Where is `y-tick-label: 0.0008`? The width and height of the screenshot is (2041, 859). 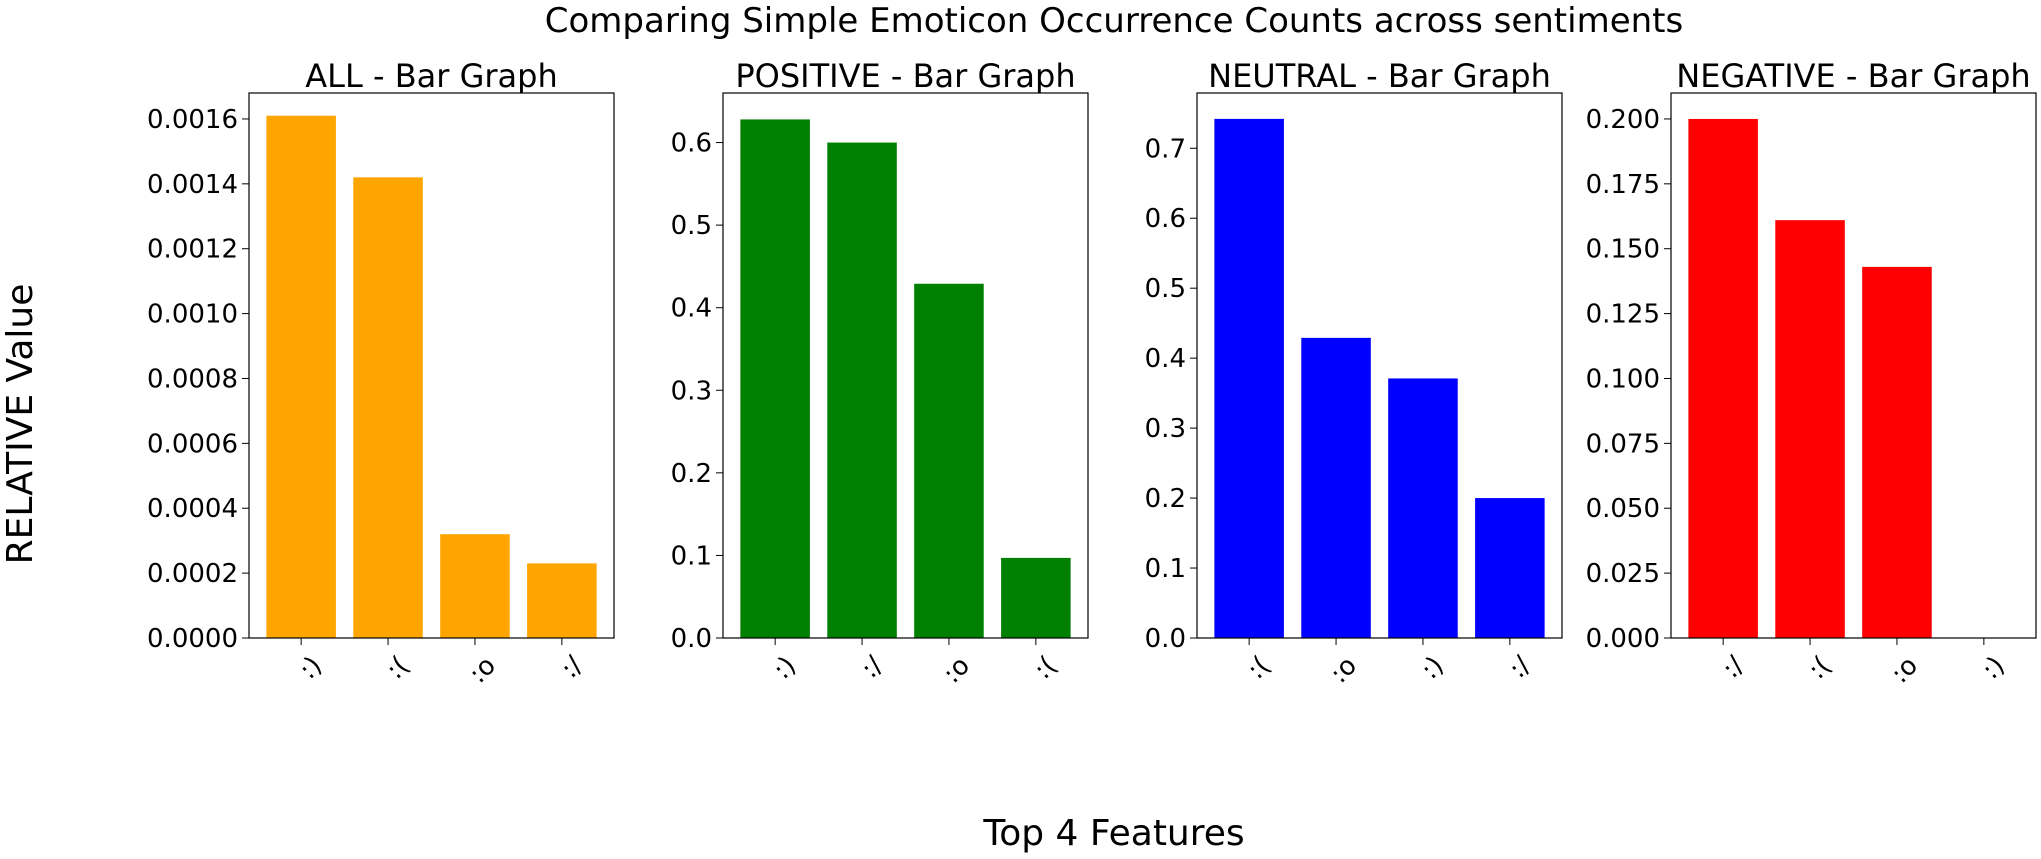
y-tick-label: 0.0008 is located at coordinates (192, 379).